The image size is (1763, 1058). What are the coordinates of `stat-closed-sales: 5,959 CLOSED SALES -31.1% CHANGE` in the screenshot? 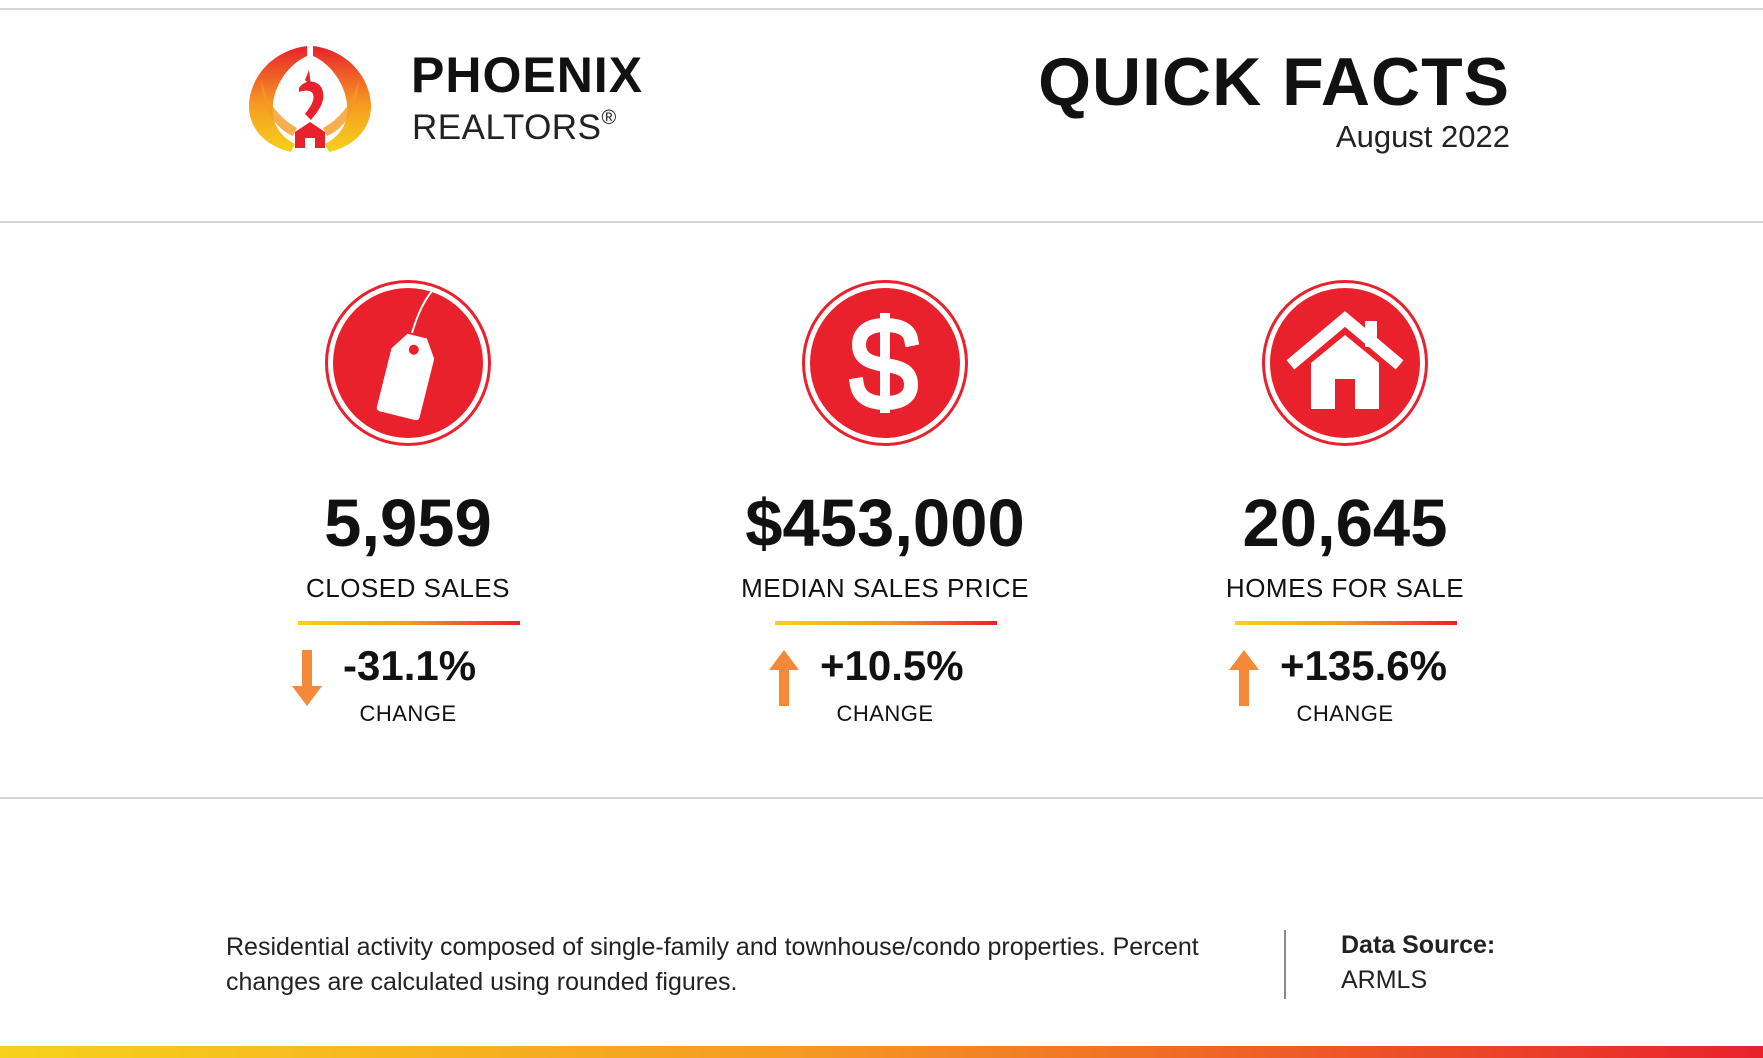 It's located at (408, 518).